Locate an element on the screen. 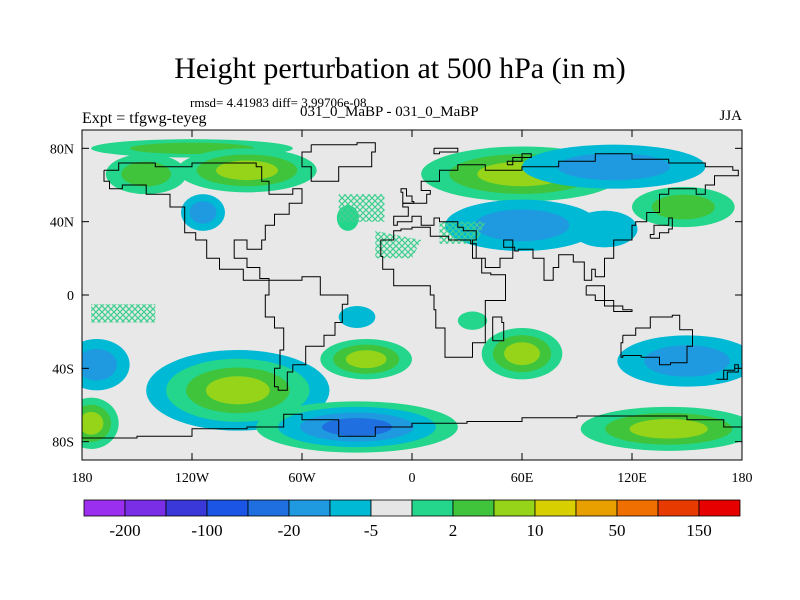  coastline-madagascar is located at coordinates (498, 329).